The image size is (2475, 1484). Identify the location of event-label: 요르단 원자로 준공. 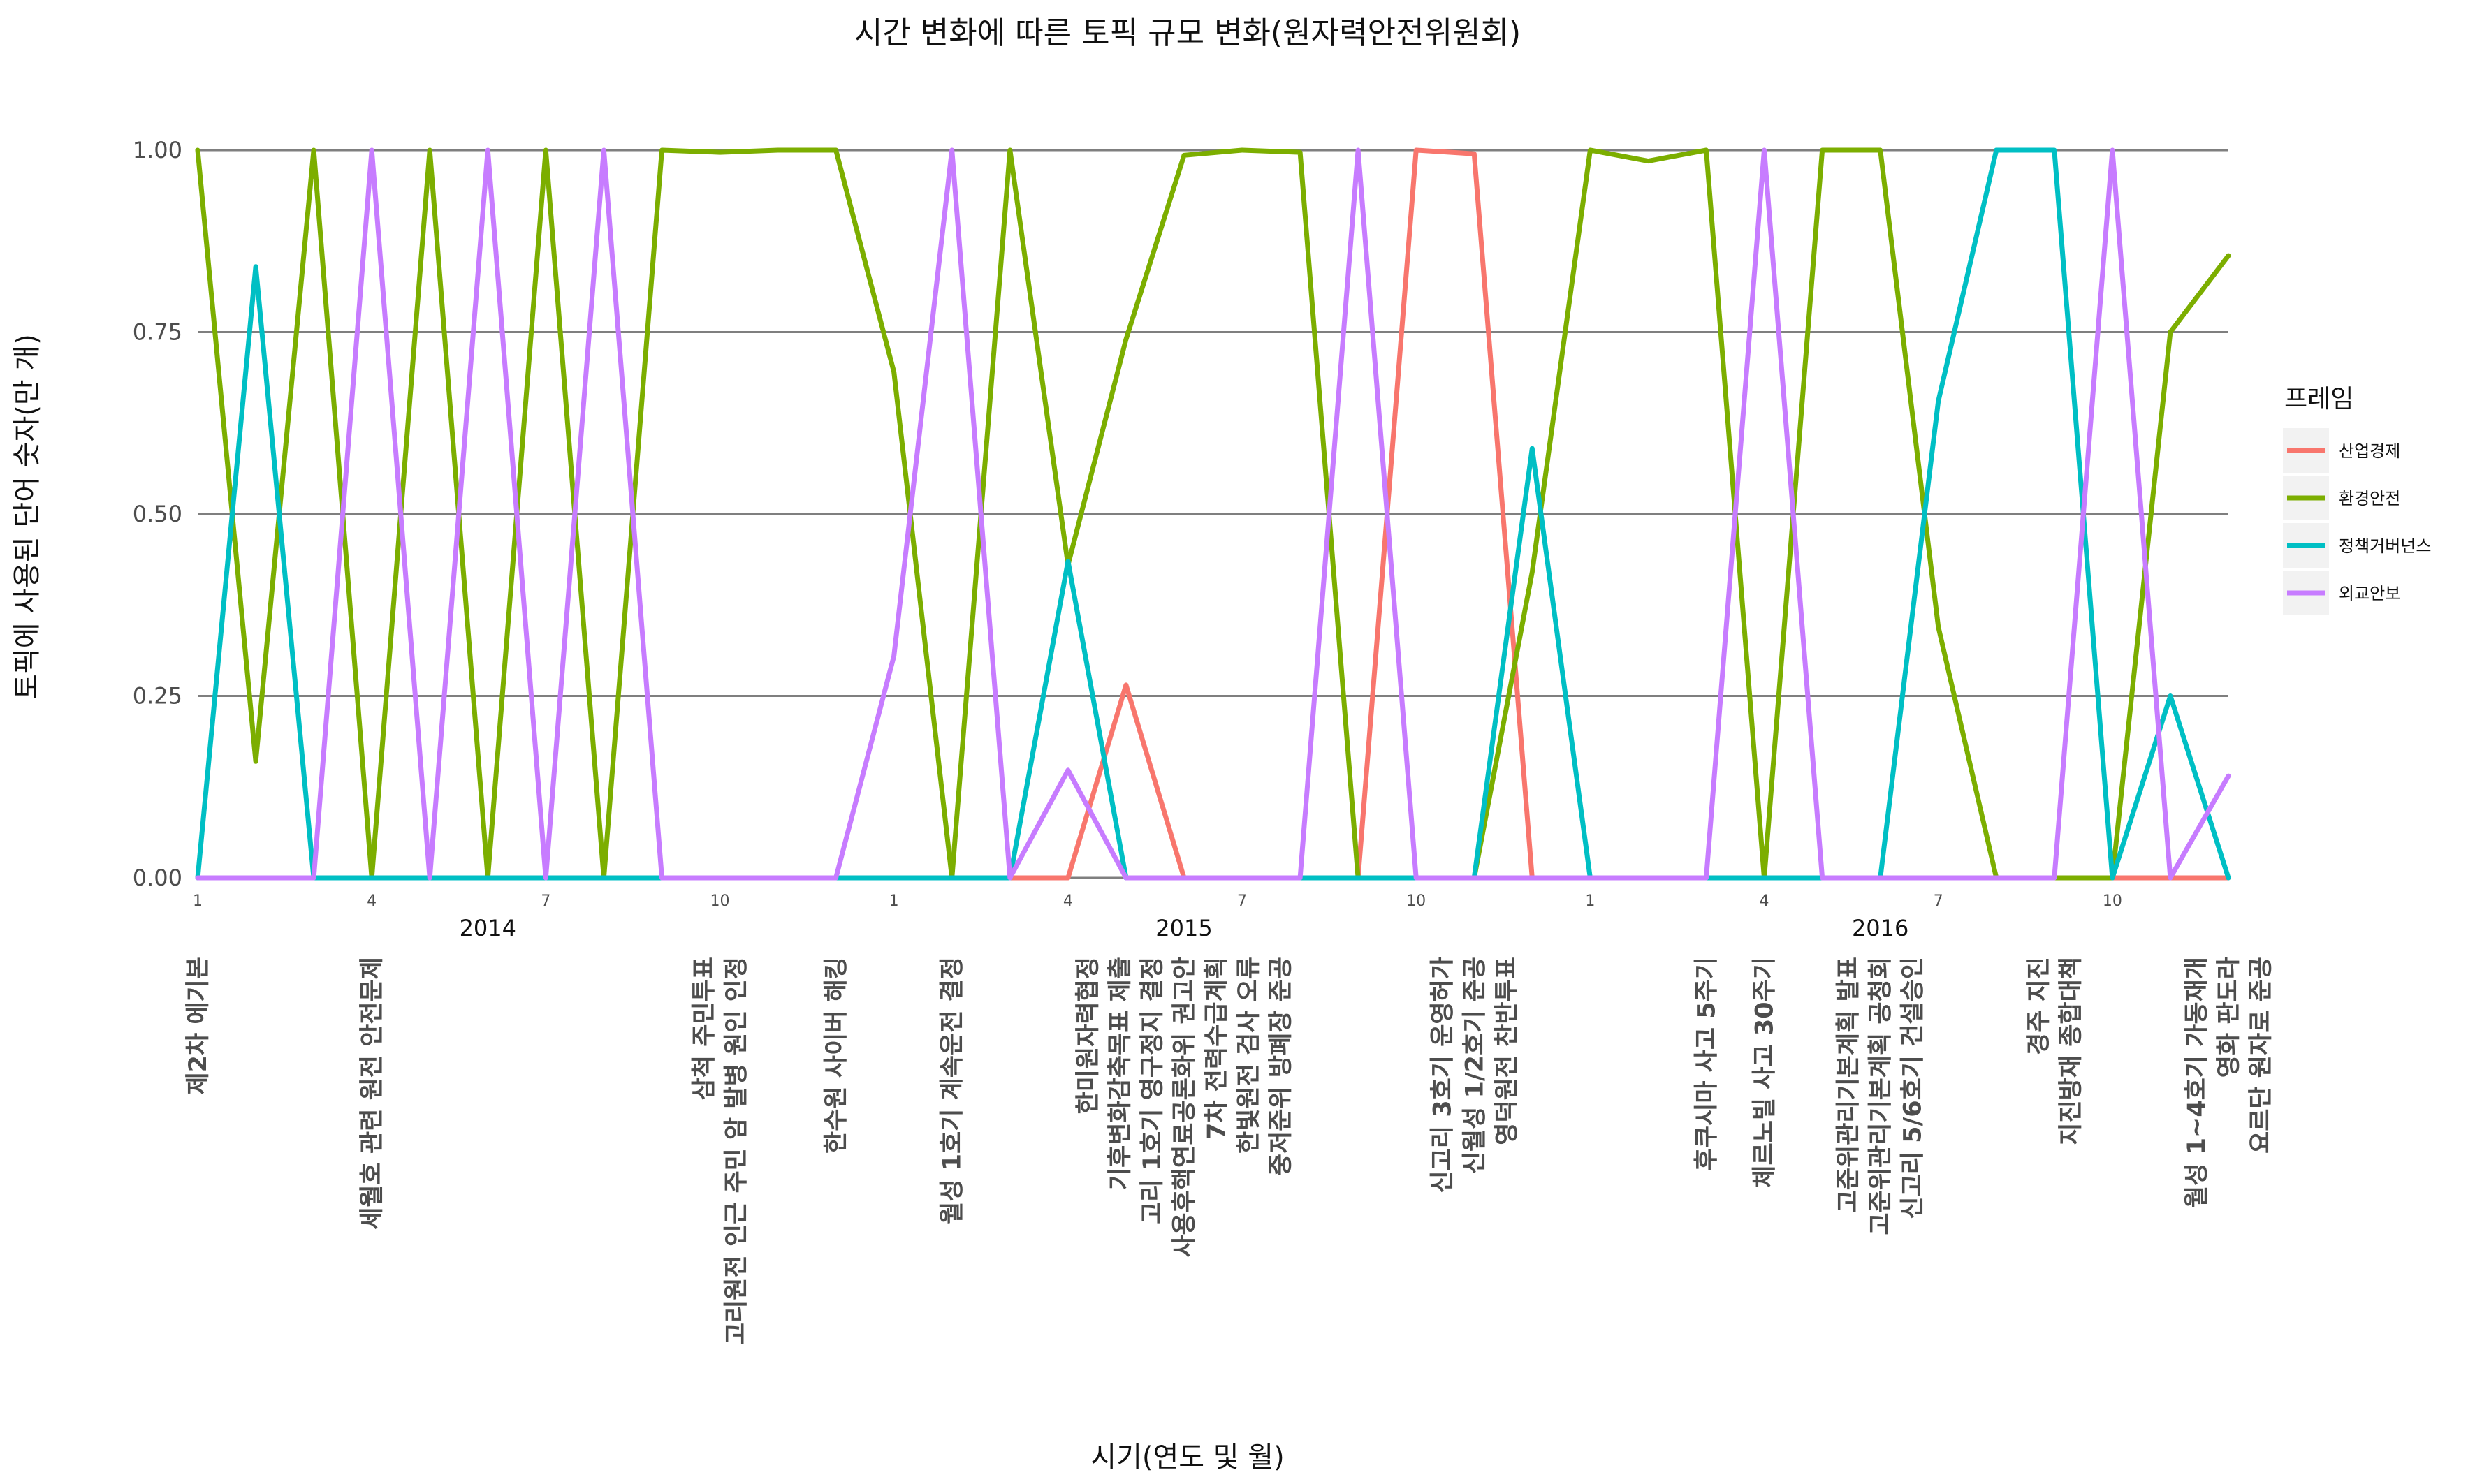
(2261, 1056).